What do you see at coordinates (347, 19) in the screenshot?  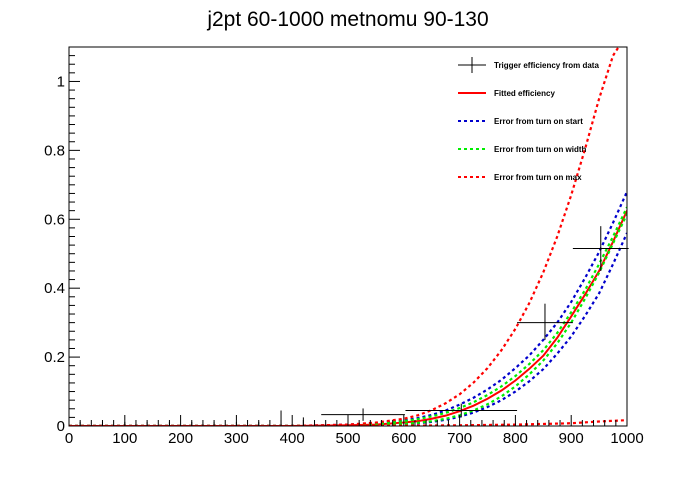 I see `chart-title: j2pt 60-1000 metnomu 90-130` at bounding box center [347, 19].